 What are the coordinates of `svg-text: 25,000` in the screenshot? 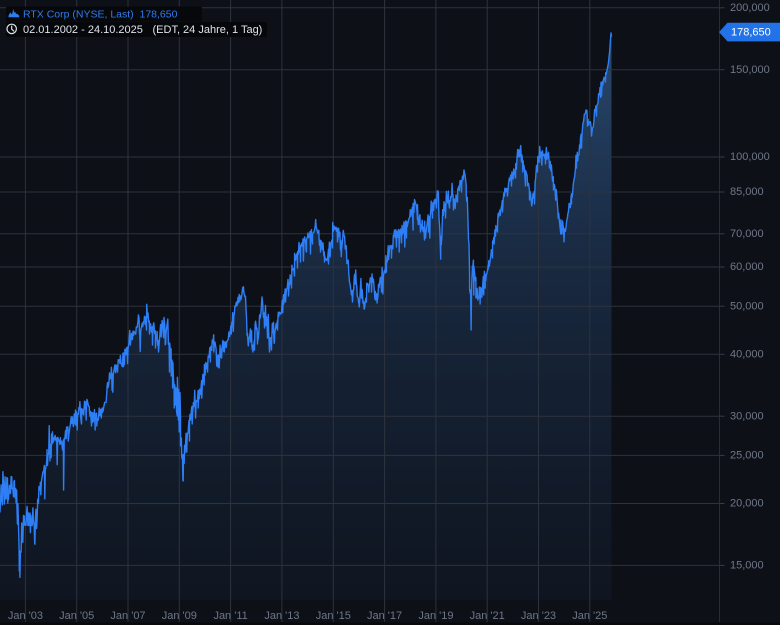 It's located at (747, 456).